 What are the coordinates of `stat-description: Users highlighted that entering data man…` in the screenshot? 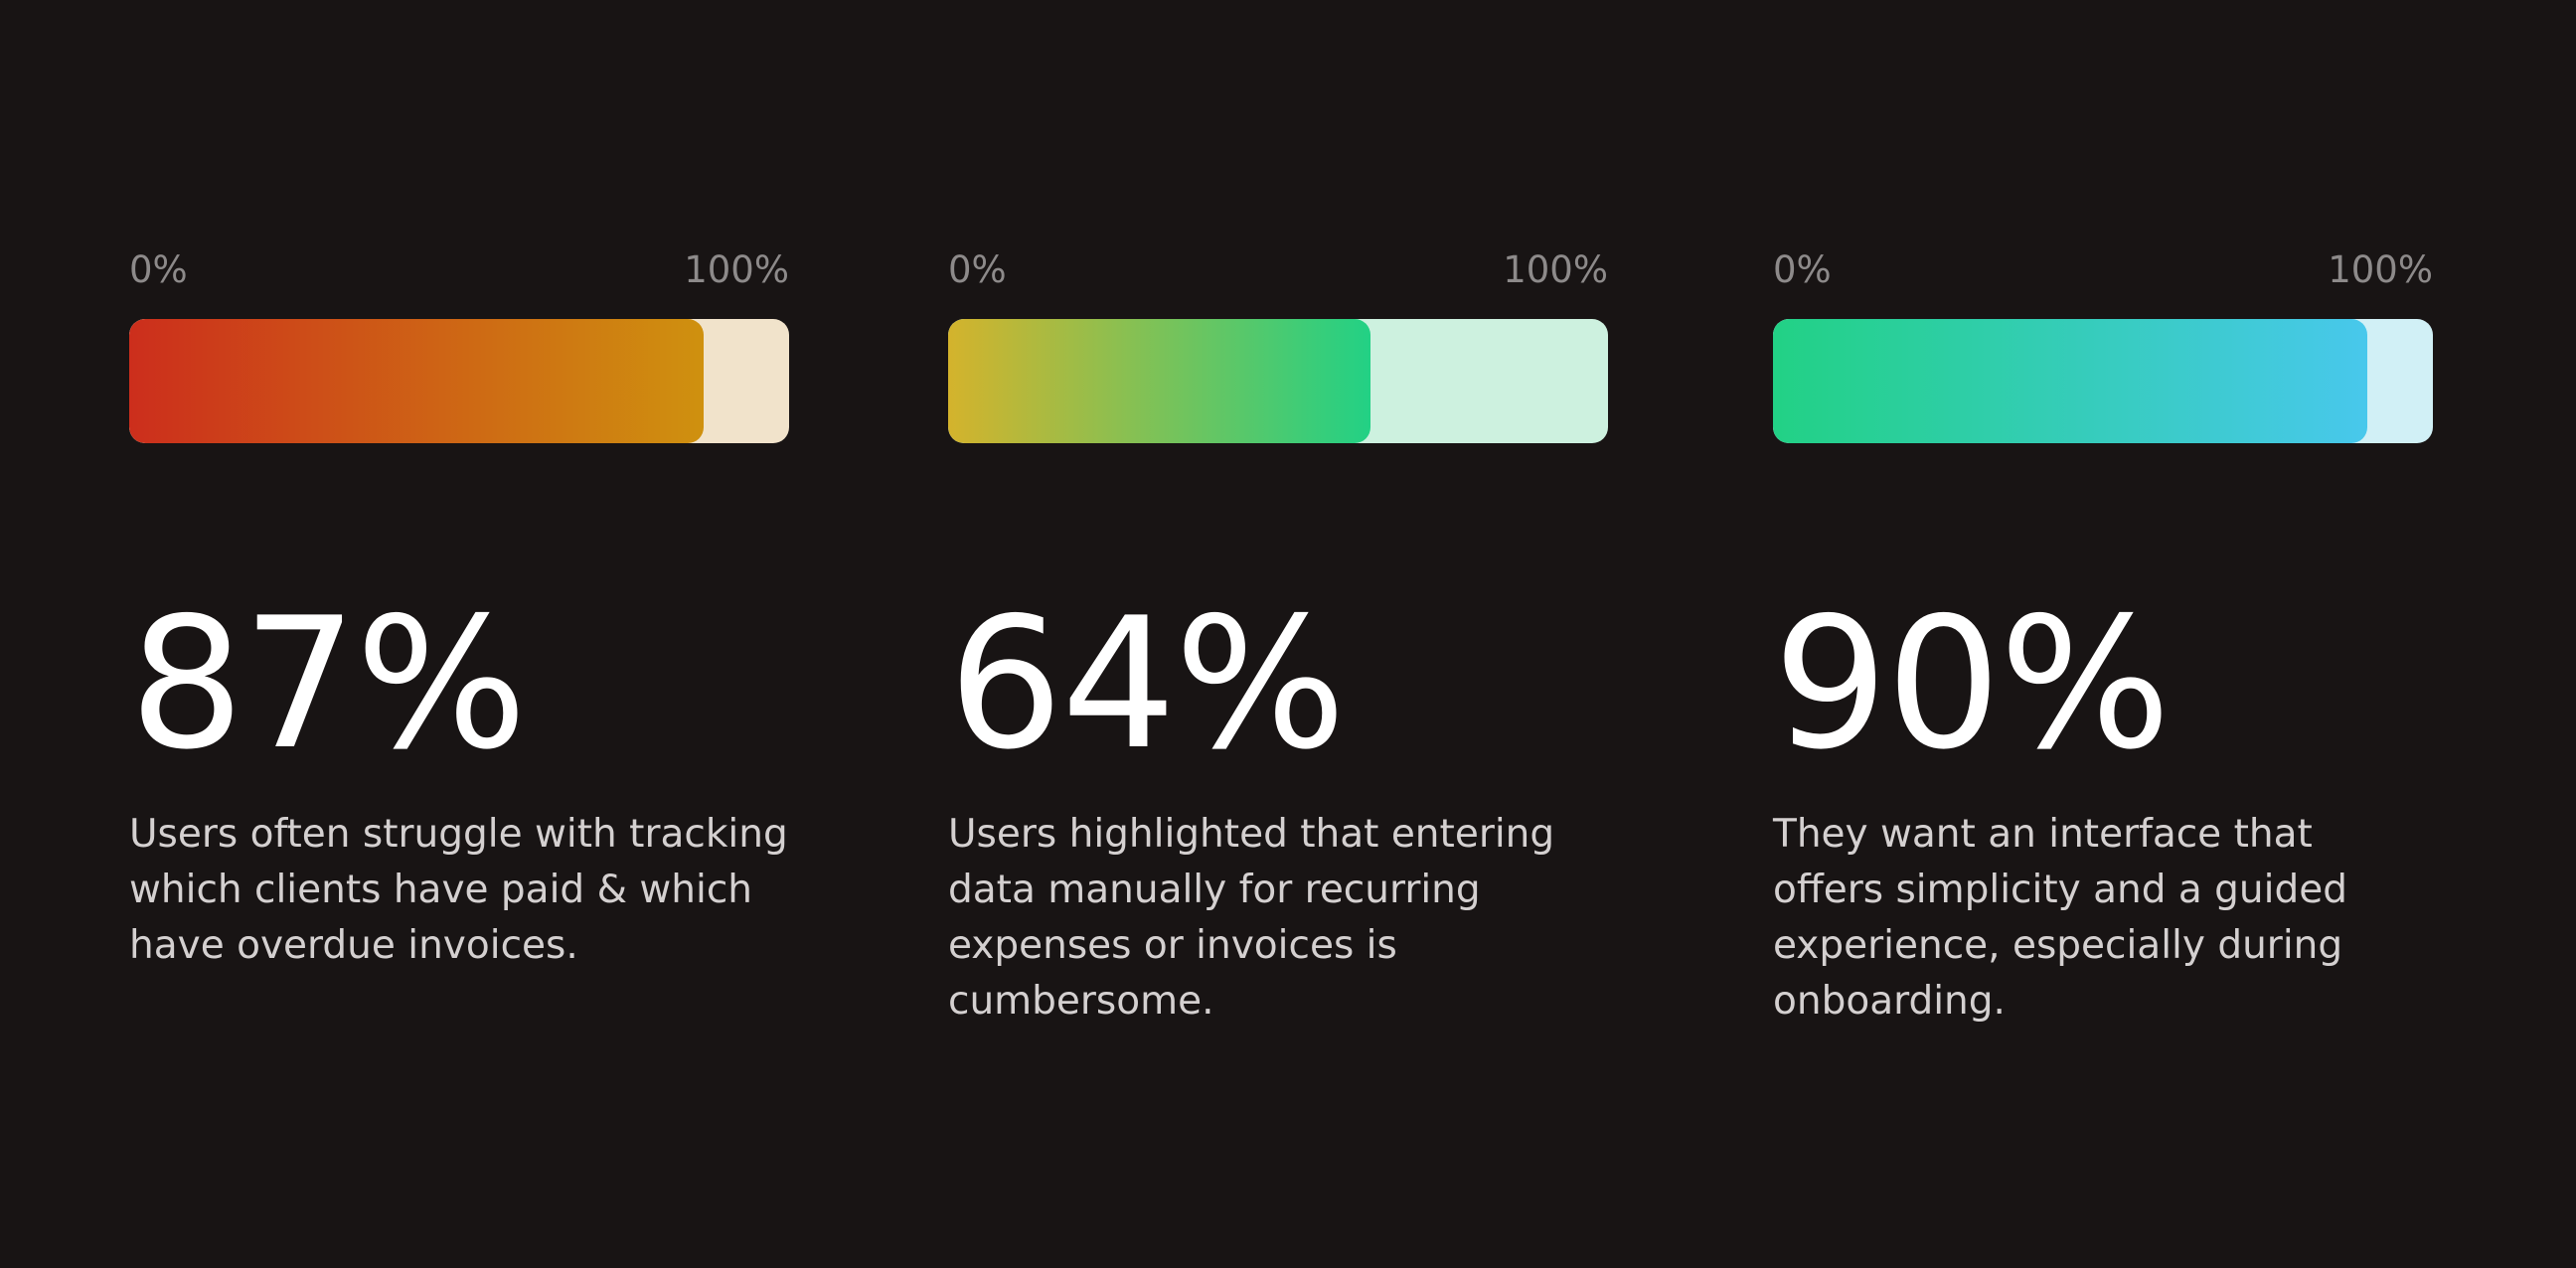 It's located at (1251, 918).